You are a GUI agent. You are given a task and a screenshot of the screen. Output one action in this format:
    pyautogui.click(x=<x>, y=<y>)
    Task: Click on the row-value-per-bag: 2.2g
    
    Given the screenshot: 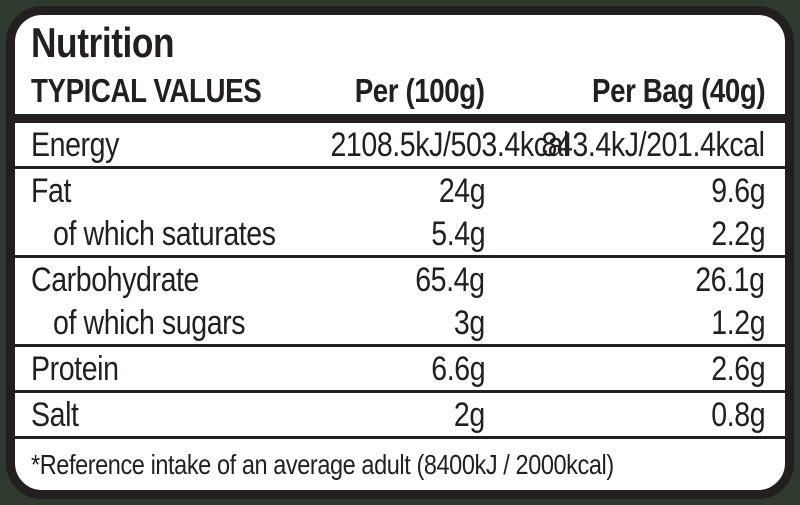 What is the action you would take?
    pyautogui.click(x=738, y=233)
    